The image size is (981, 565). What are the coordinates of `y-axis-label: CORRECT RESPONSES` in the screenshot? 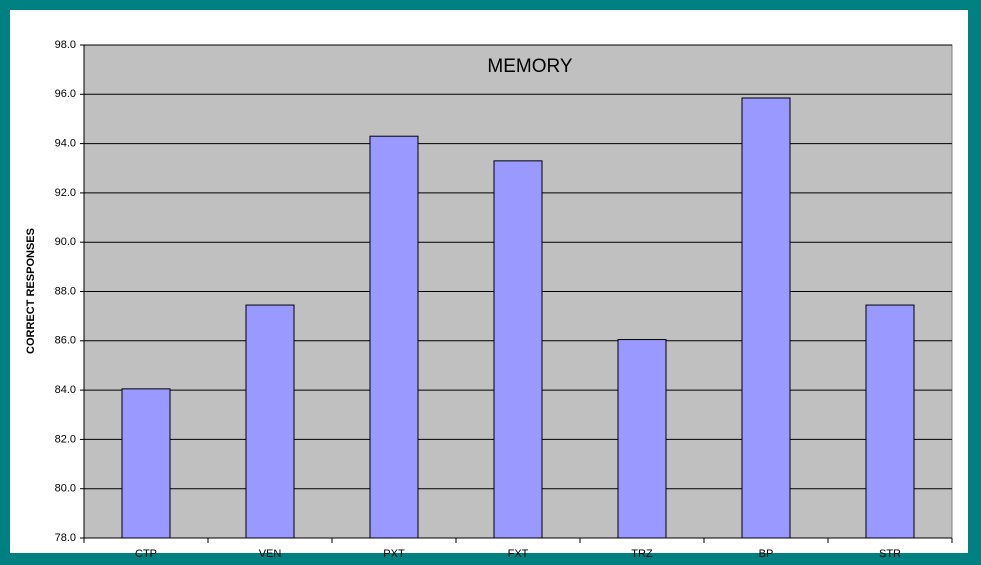 It's located at (31, 291).